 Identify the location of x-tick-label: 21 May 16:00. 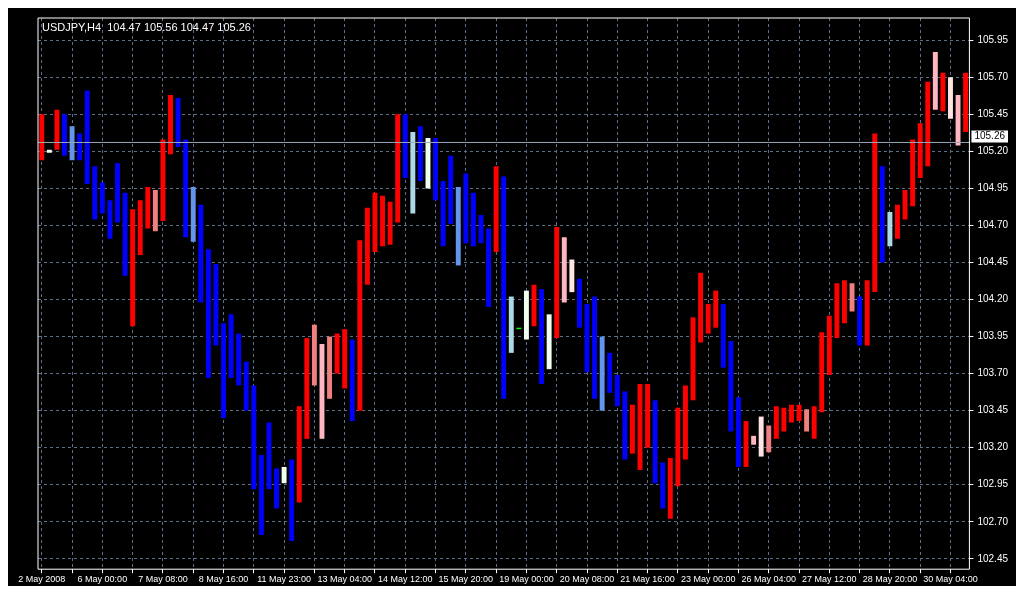
(647, 579).